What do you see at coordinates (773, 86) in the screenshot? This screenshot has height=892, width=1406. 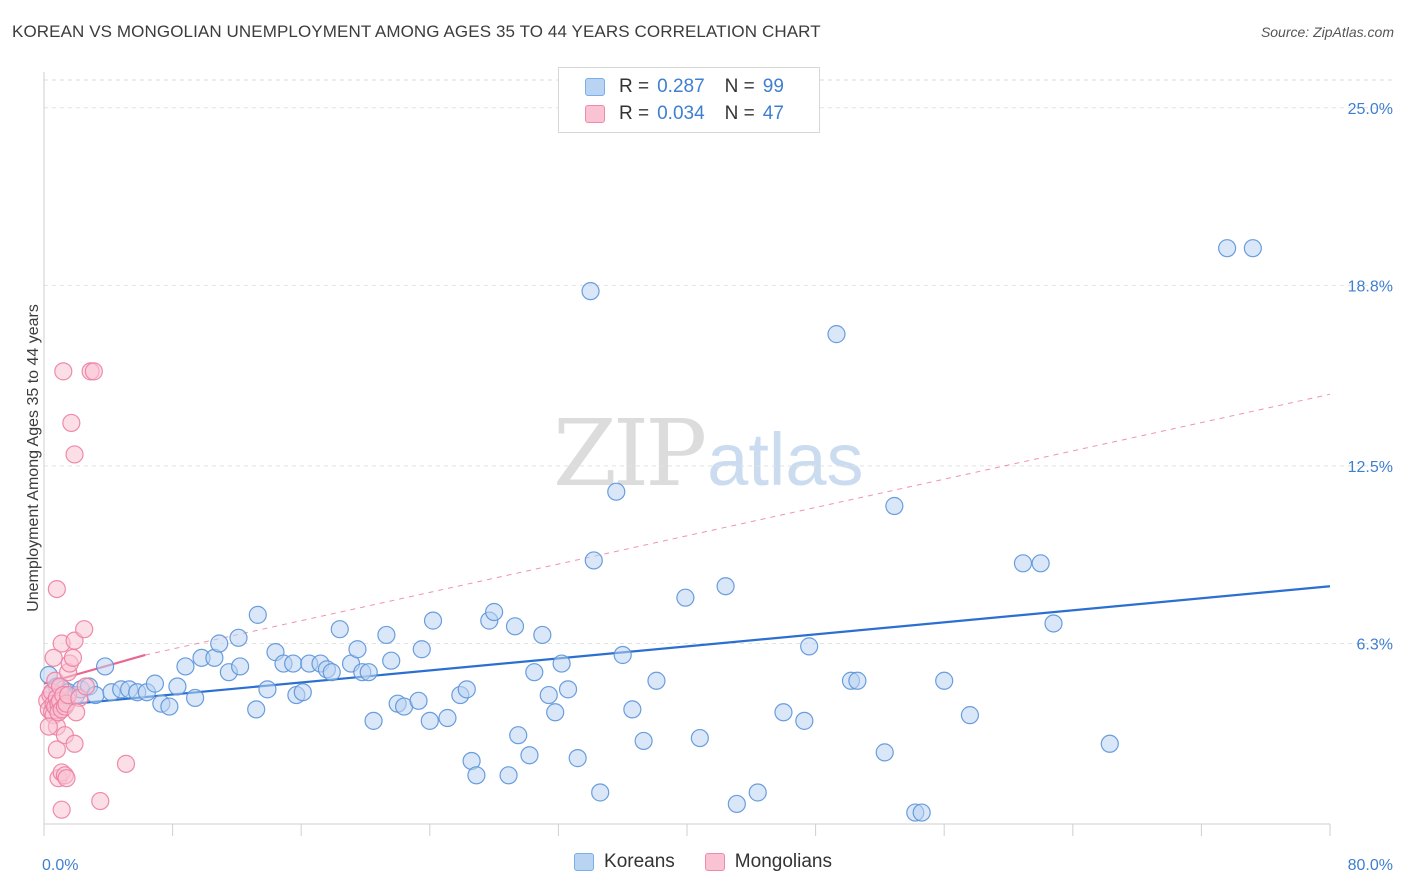 I see `legend-n-value: 99` at bounding box center [773, 86].